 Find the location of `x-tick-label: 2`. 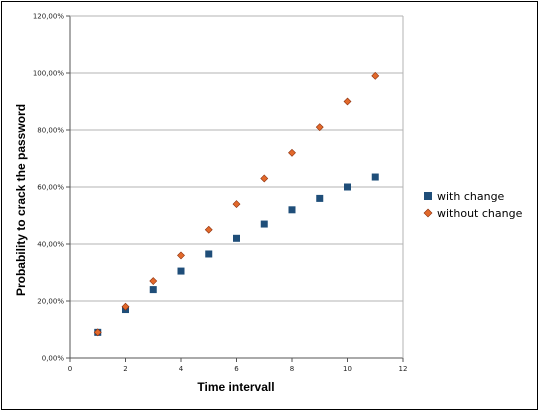

x-tick-label: 2 is located at coordinates (125, 369).